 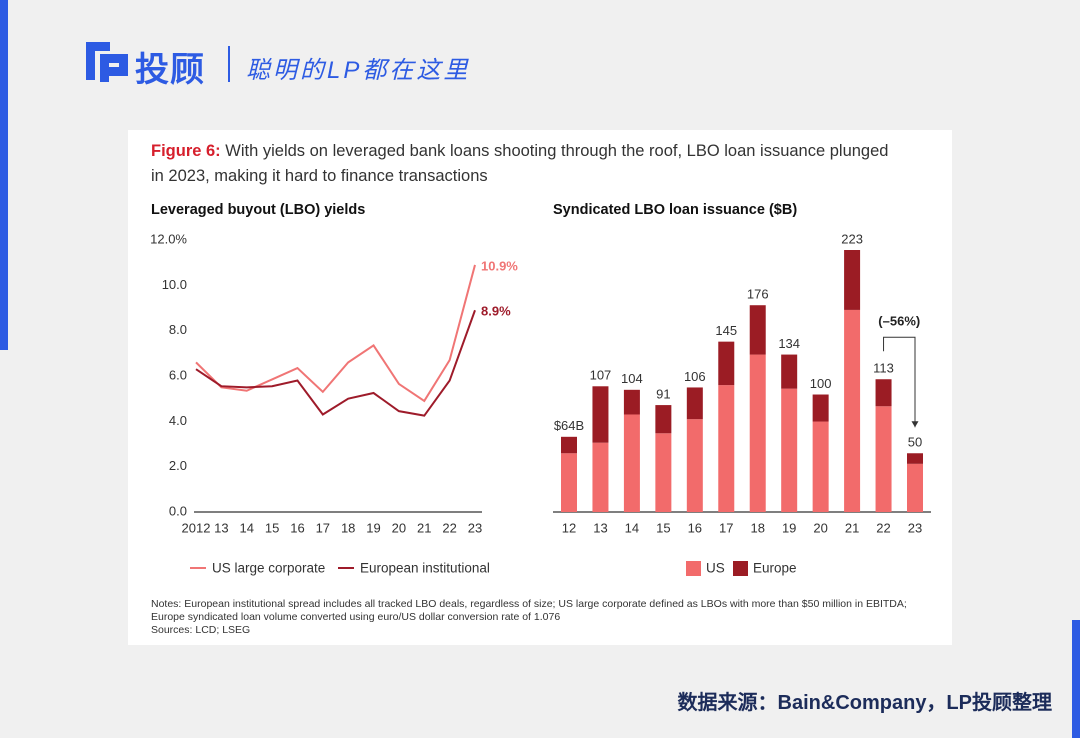 I want to click on value-label: 10.9%, so click(x=499, y=265).